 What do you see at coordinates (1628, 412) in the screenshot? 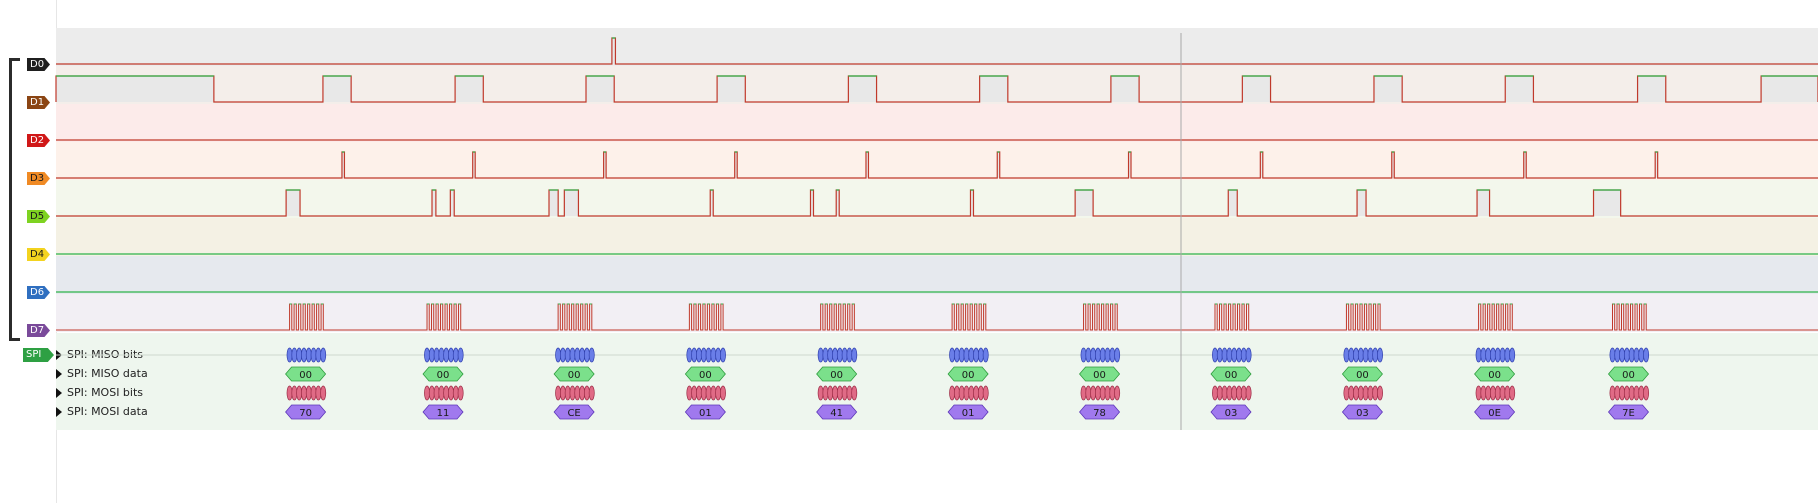
I see `mosi-data-10: 7E` at bounding box center [1628, 412].